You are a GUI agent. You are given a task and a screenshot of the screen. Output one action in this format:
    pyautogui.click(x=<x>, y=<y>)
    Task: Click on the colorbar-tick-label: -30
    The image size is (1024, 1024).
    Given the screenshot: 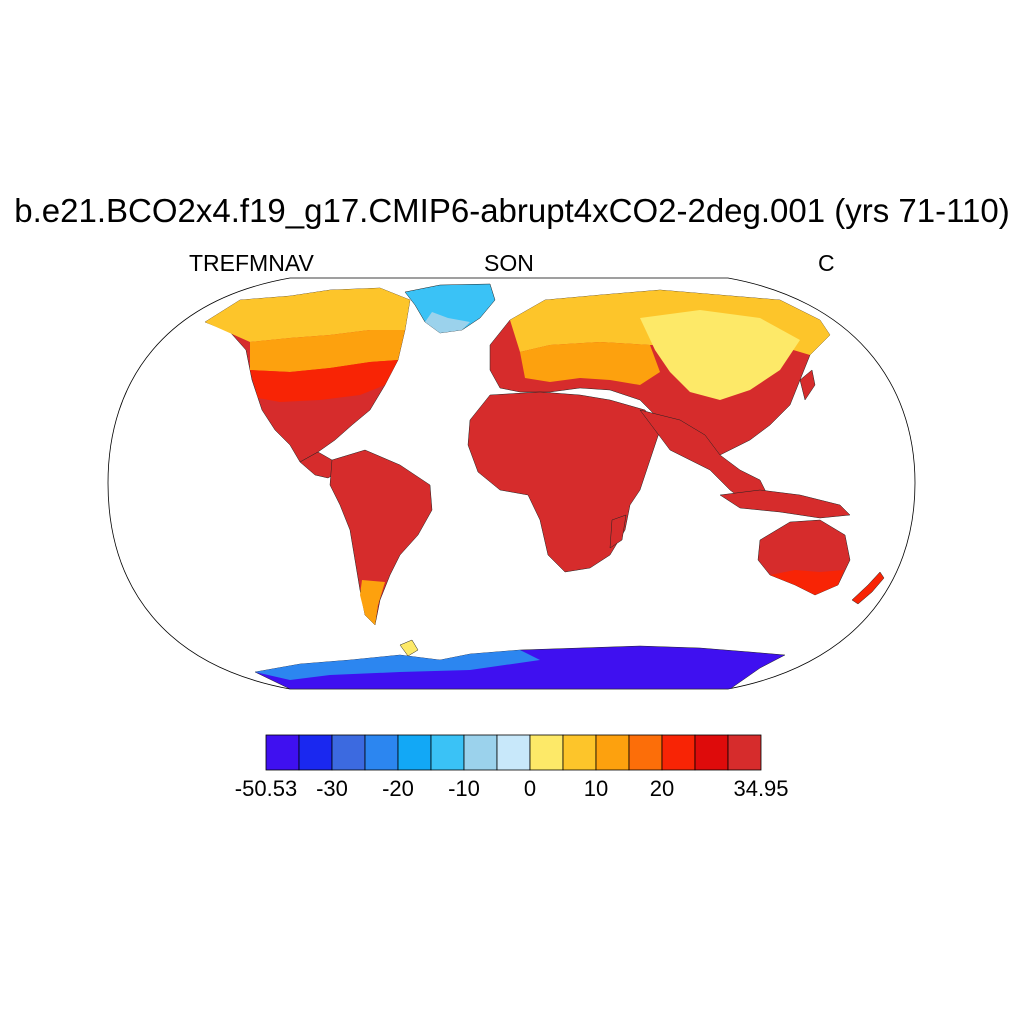 What is the action you would take?
    pyautogui.click(x=332, y=788)
    